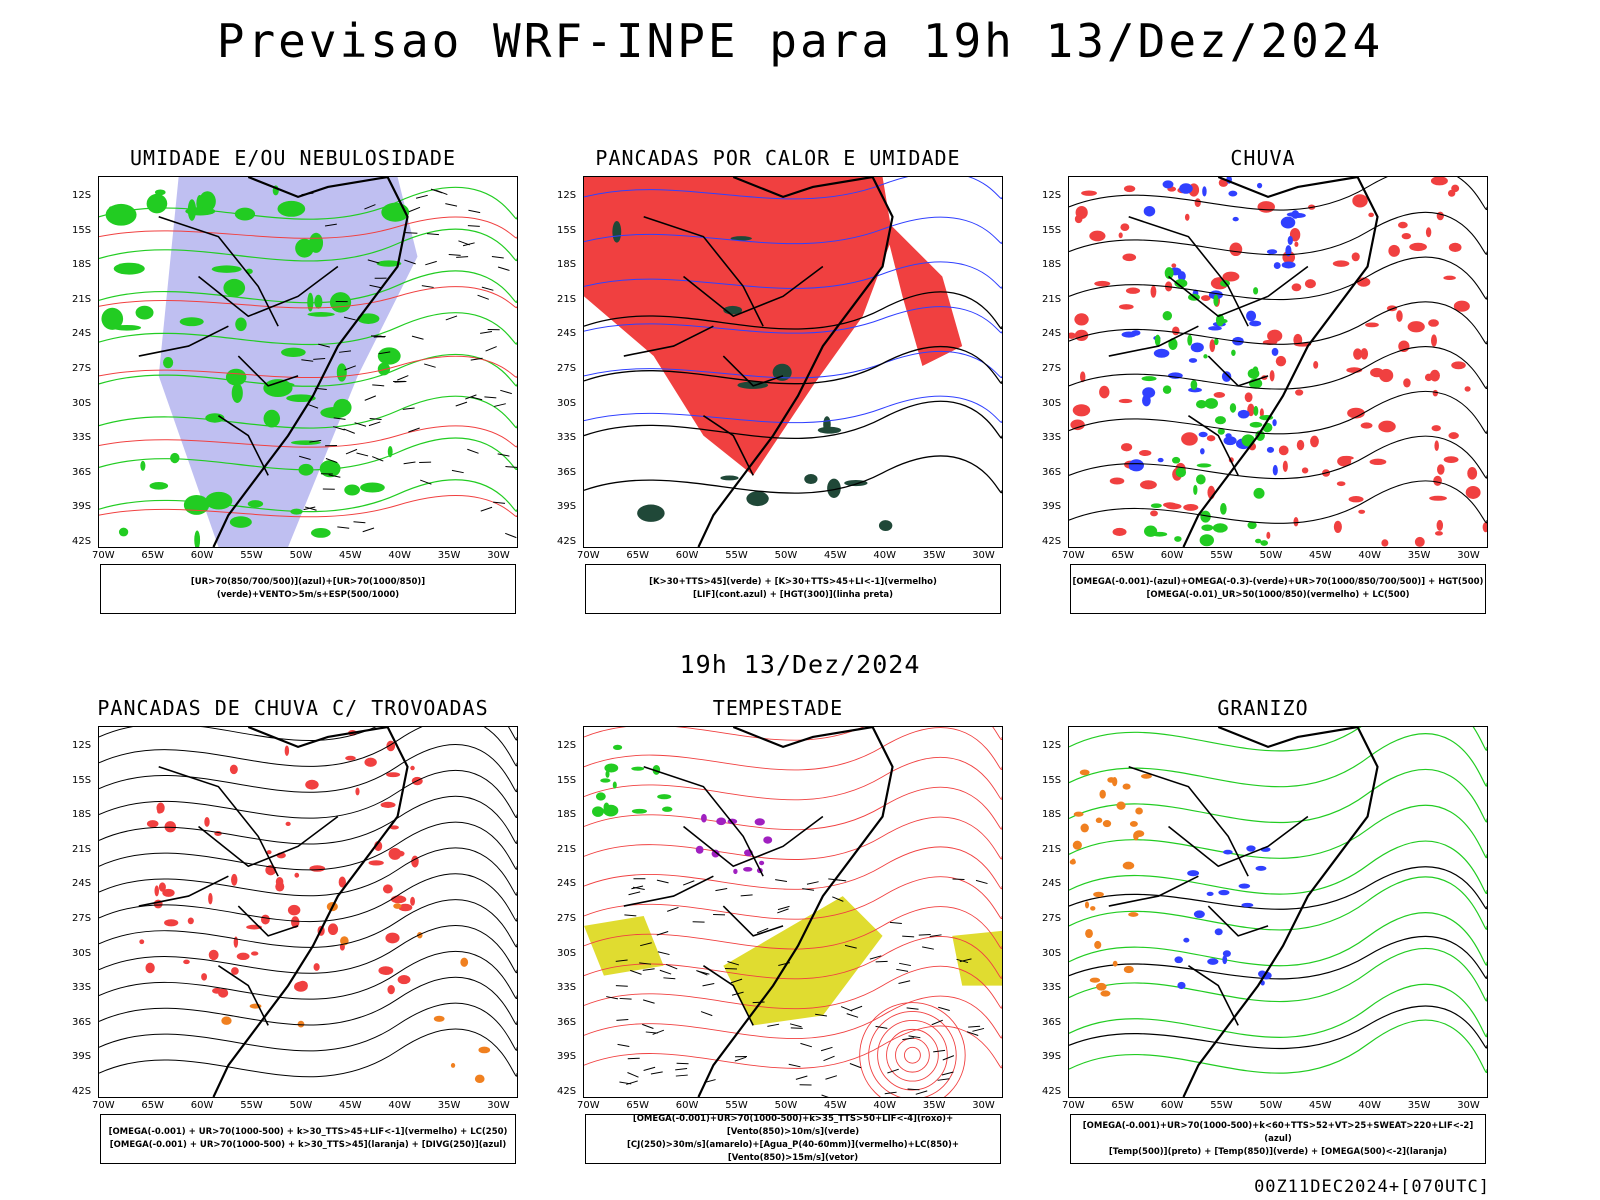 This screenshot has height=1200, width=1600. I want to click on lat-tick-label: 21S, so click(567, 849).